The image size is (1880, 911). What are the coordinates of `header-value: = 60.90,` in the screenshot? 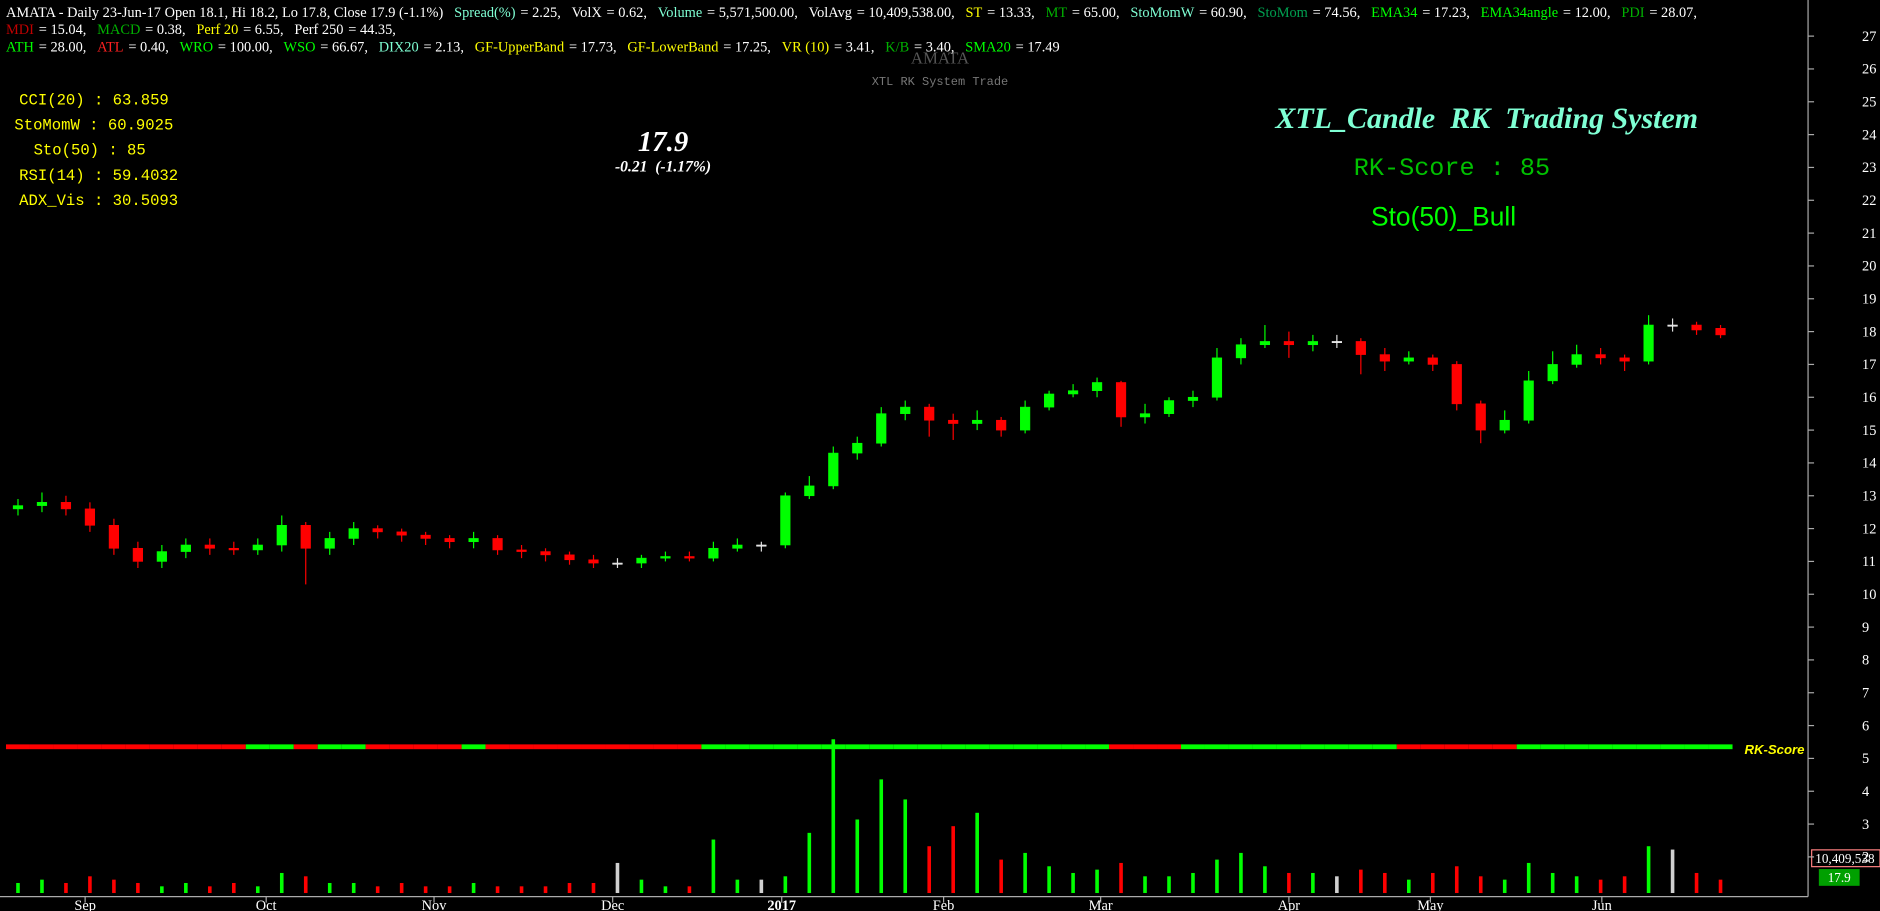 It's located at (1223, 13).